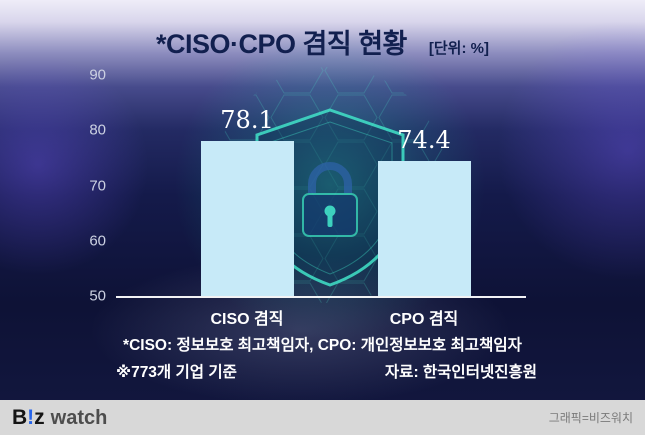  I want to click on graphic-credit: 그래픽=비즈워치, so click(590, 418).